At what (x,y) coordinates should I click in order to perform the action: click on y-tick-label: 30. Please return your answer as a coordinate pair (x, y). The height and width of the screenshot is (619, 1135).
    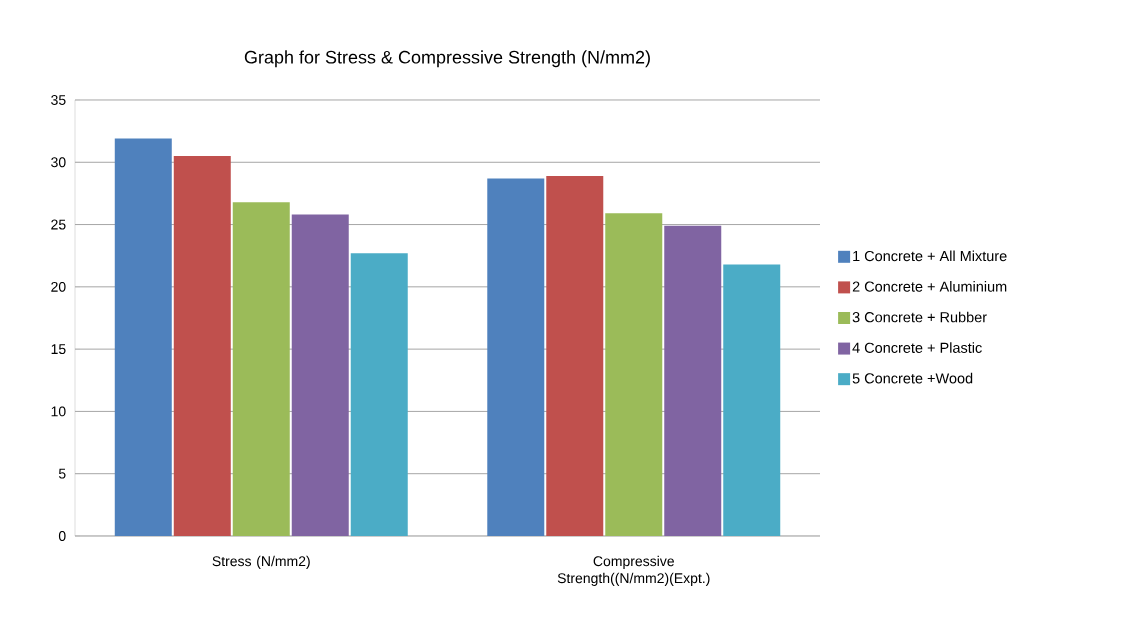
    Looking at the image, I should click on (58, 162).